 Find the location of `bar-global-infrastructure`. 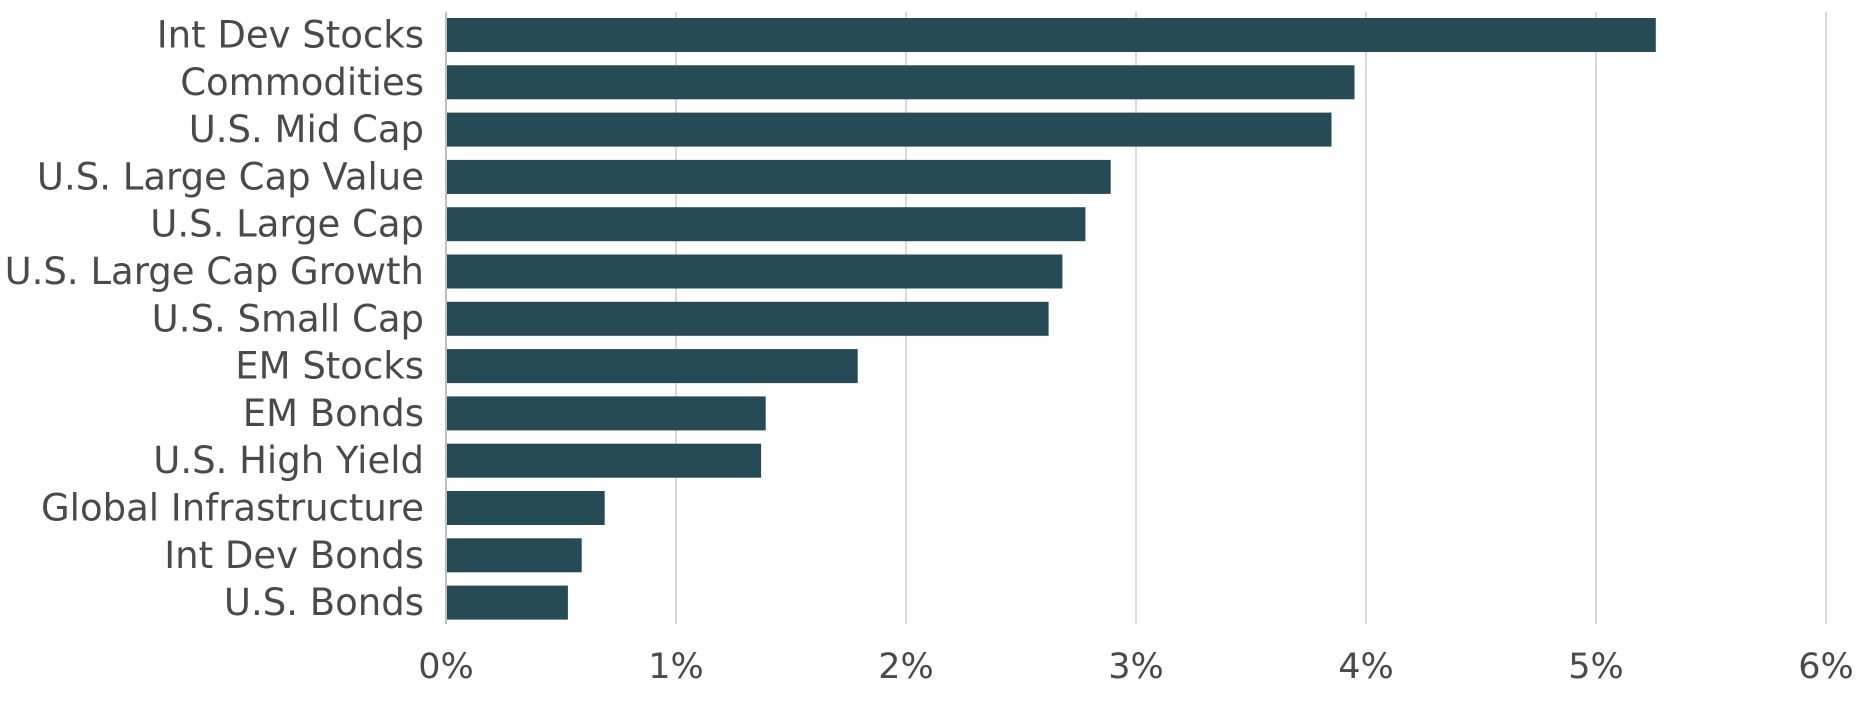

bar-global-infrastructure is located at coordinates (525, 508).